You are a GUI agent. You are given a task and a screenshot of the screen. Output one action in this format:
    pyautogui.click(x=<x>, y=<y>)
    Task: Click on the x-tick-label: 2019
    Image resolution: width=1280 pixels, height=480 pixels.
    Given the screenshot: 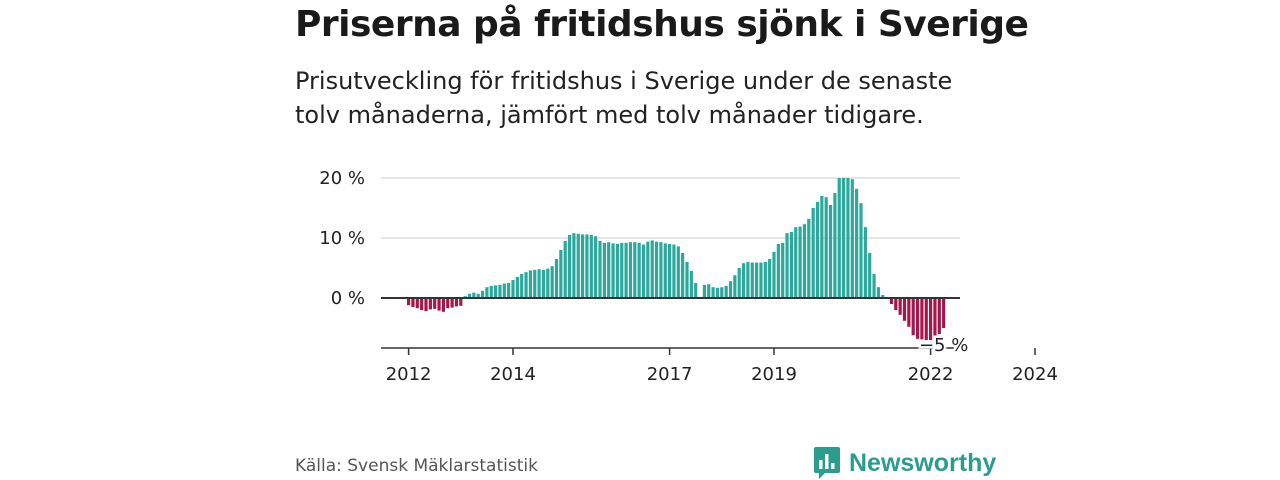 What is the action you would take?
    pyautogui.click(x=774, y=374)
    